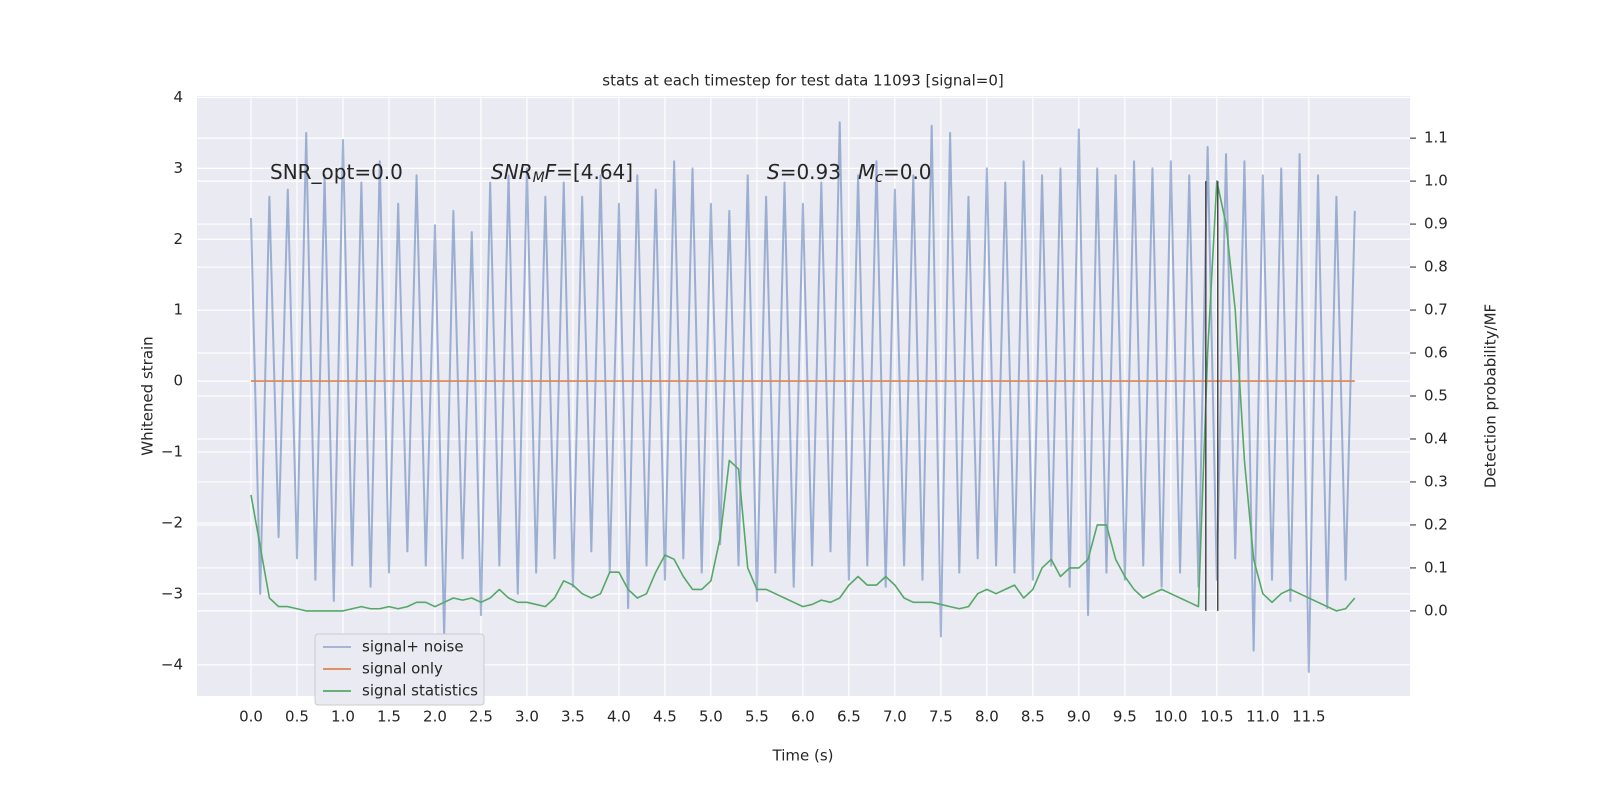  Describe the element at coordinates (389, 717) in the screenshot. I see `x-tick-label: 1.5` at that location.